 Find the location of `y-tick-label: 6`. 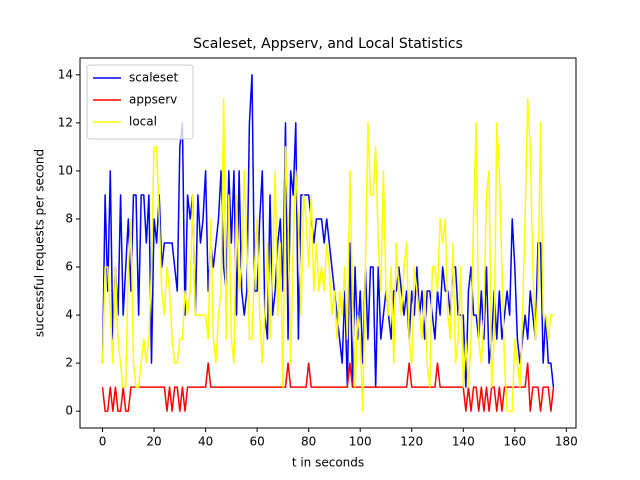

y-tick-label: 6 is located at coordinates (69, 267).